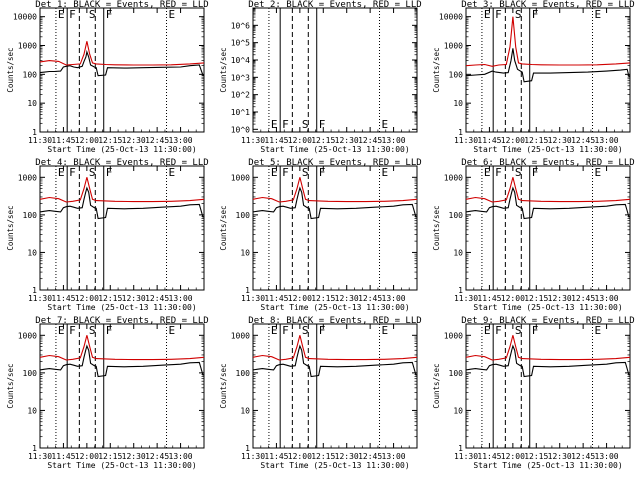 The height and width of the screenshot is (480, 640). Describe the element at coordinates (25, 17) in the screenshot. I see `y-tick-label: 10000` at that location.